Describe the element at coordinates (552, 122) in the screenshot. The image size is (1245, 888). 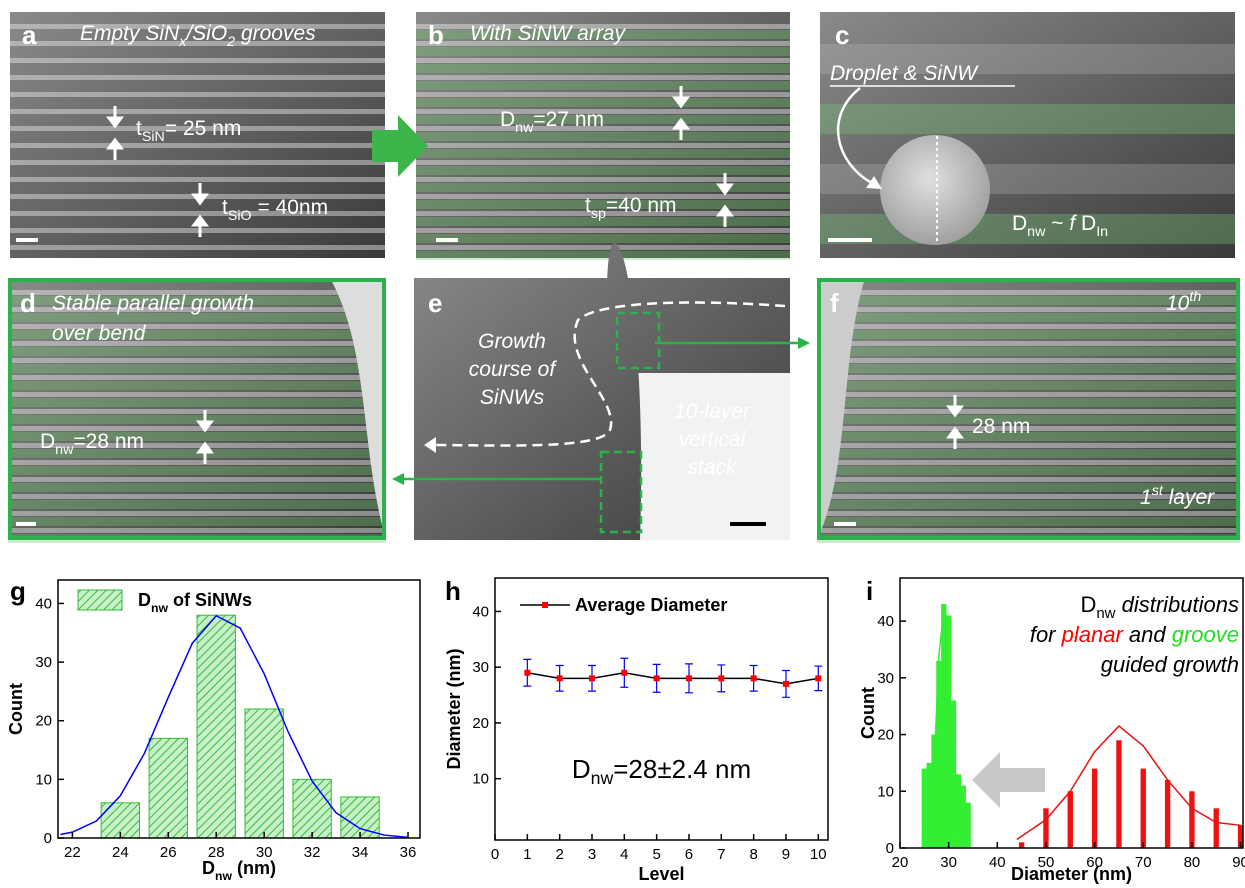
I see `panel-text: Dnw=27 nm` at that location.